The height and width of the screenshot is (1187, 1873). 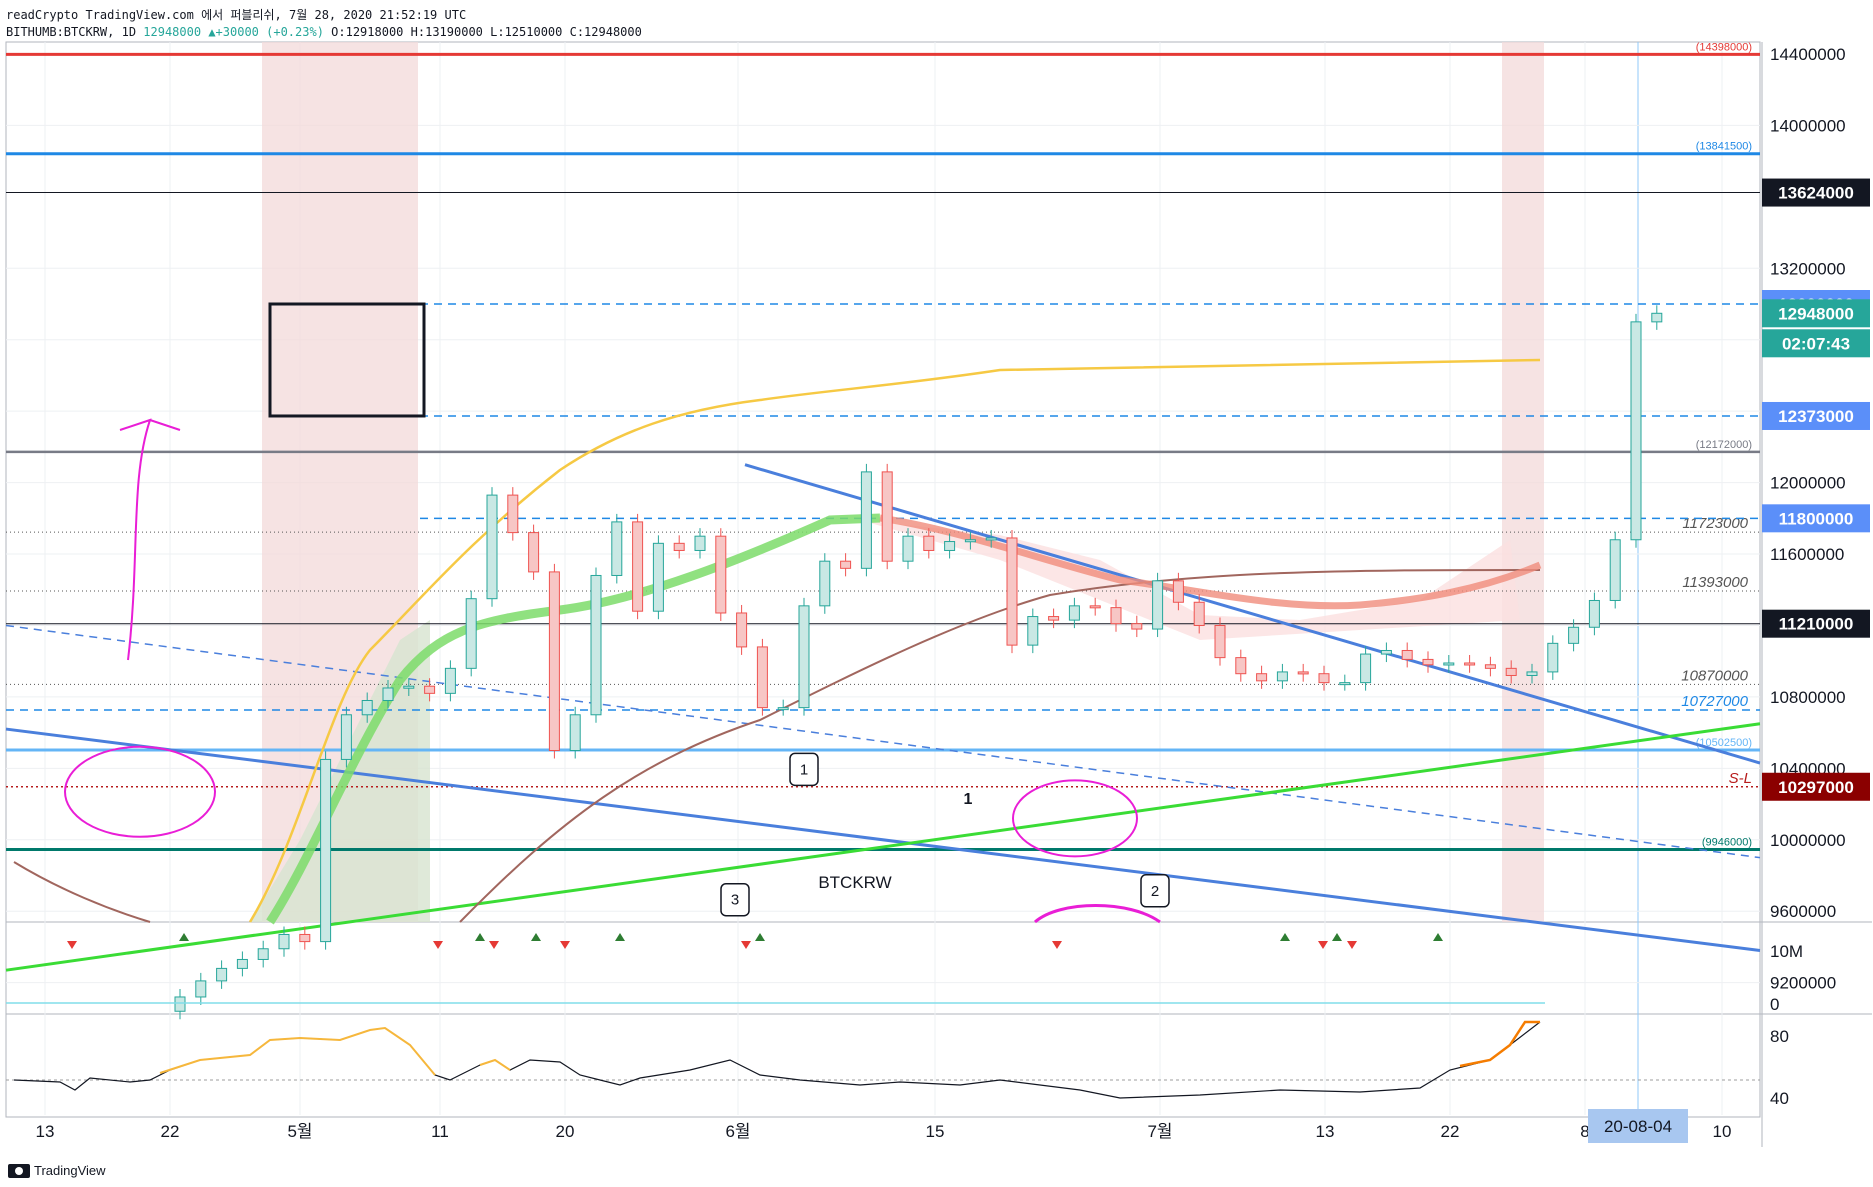 I want to click on tradingview-logo-icon, so click(x=19, y=1170).